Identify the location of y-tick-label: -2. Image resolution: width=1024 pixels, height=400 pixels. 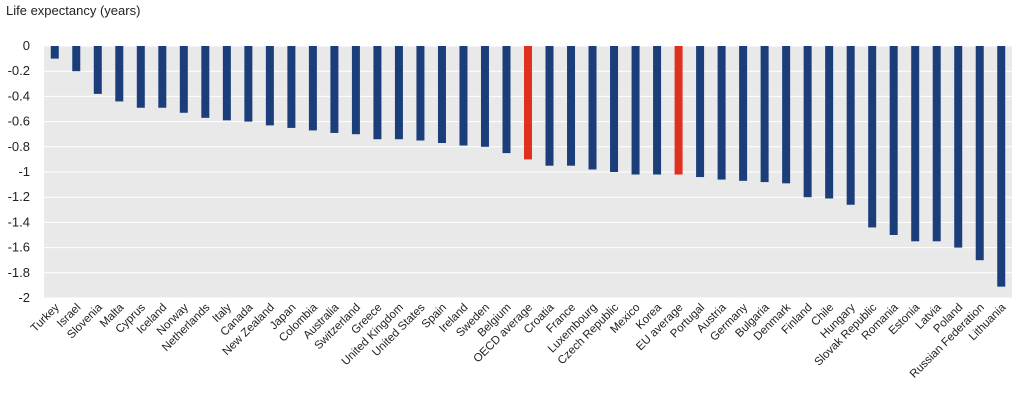
(24, 297).